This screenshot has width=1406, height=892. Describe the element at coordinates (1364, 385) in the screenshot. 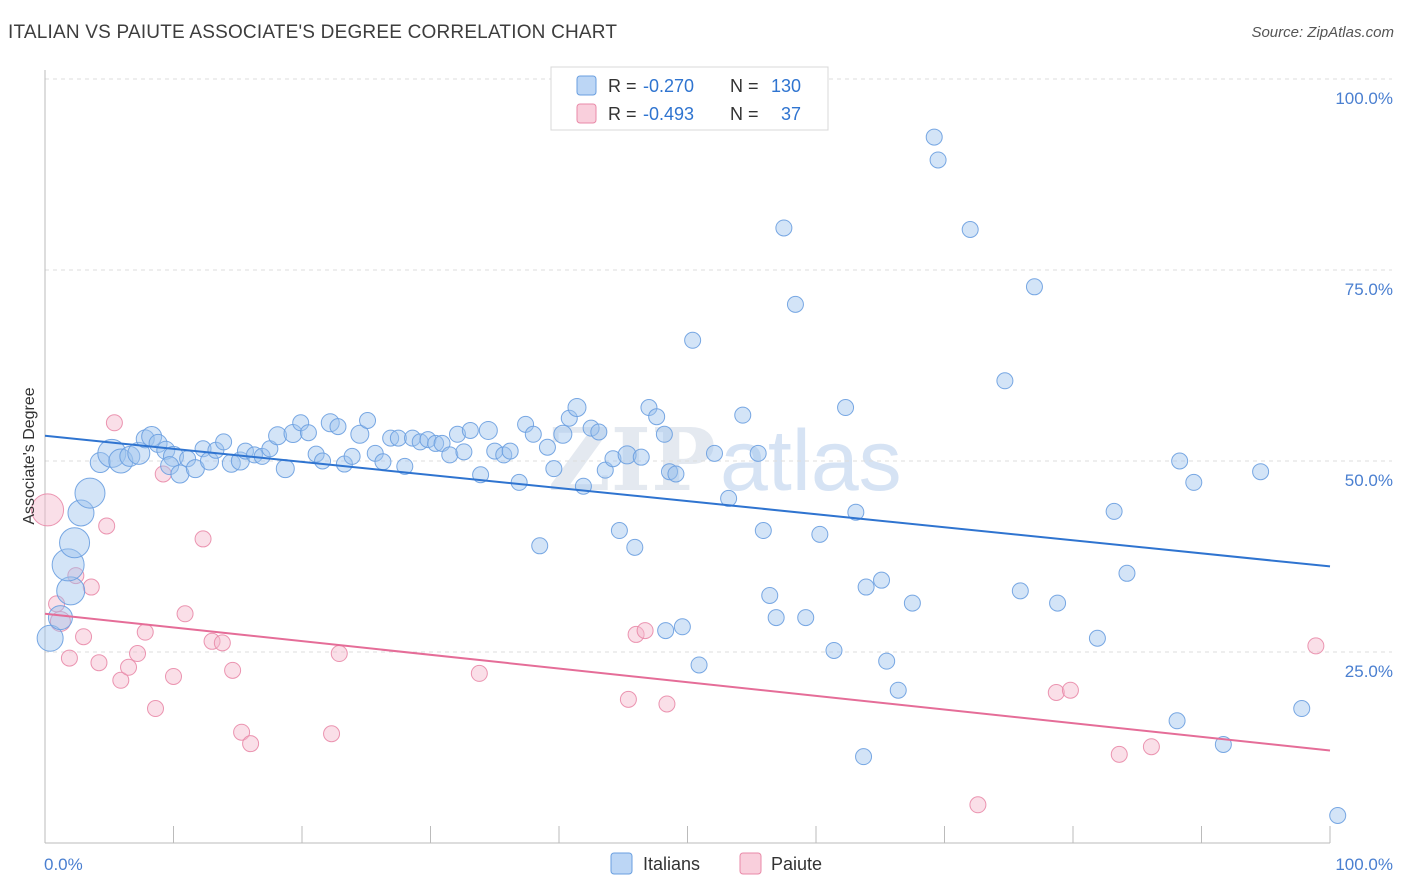

I see `y-axis-tick-labels: 25.0% 50.0% 75.0% 100.0%` at that location.